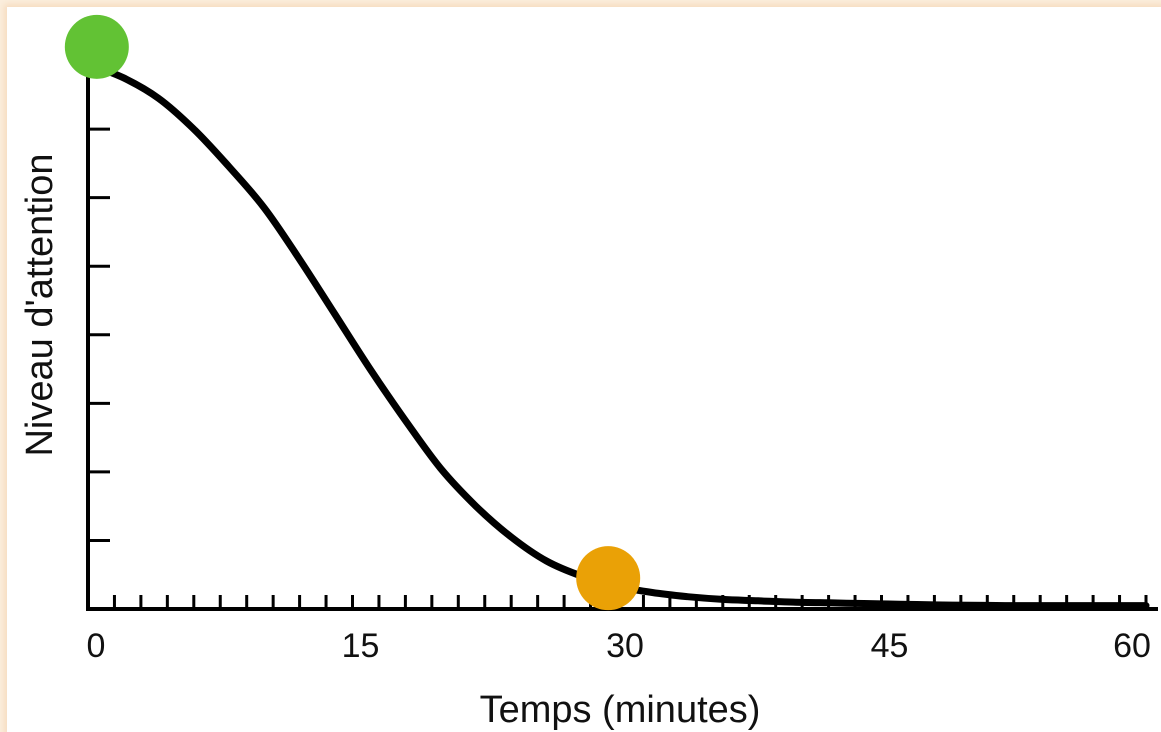 The width and height of the screenshot is (1161, 732). What do you see at coordinates (40, 304) in the screenshot?
I see `y-axis-title: Niveau d'attention` at bounding box center [40, 304].